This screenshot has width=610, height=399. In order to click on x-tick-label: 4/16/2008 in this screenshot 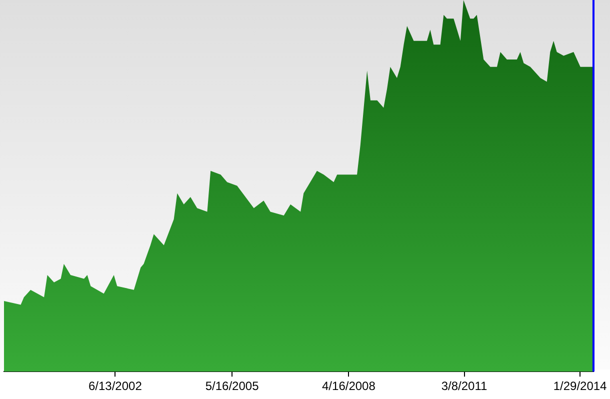, I will do `click(349, 386)`.